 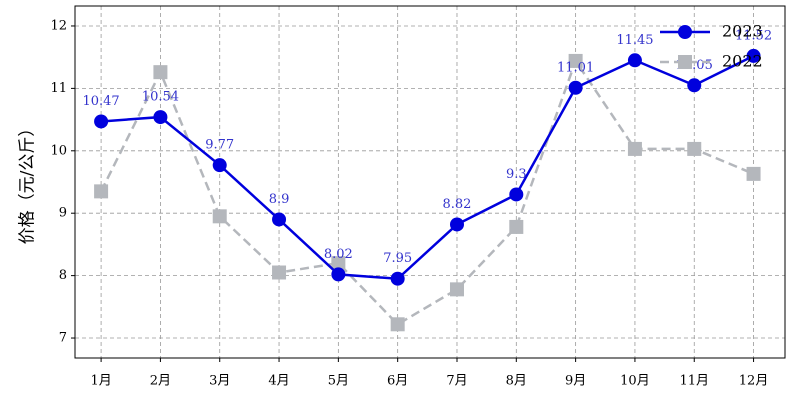 What do you see at coordinates (694, 381) in the screenshot?
I see `x-tick-label: 11月` at bounding box center [694, 381].